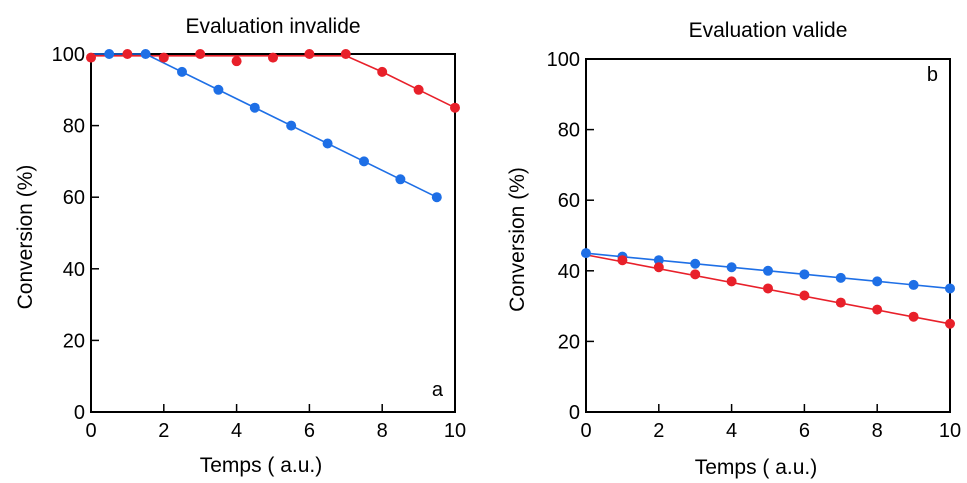  What do you see at coordinates (438, 390) in the screenshot?
I see `panel-letter: a` at bounding box center [438, 390].